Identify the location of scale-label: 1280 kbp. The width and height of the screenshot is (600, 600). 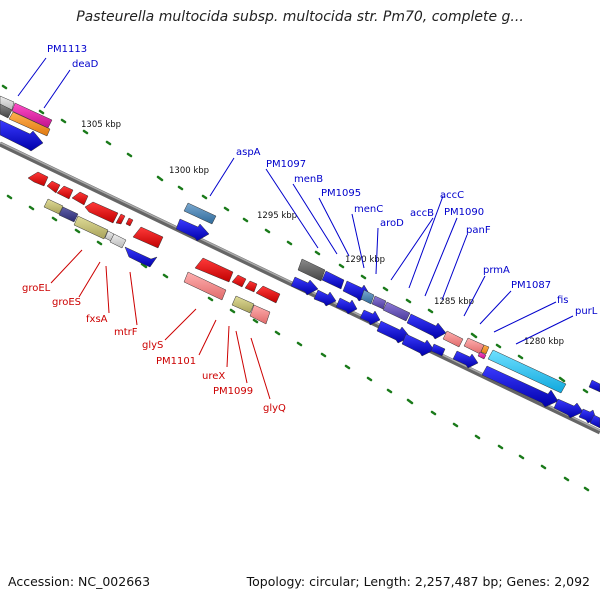
(544, 342).